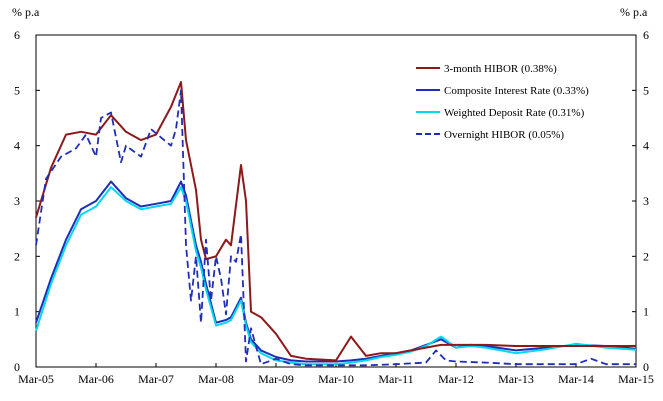 This screenshot has width=663, height=401. Describe the element at coordinates (576, 379) in the screenshot. I see `x-tick-label: Mar-14` at that location.